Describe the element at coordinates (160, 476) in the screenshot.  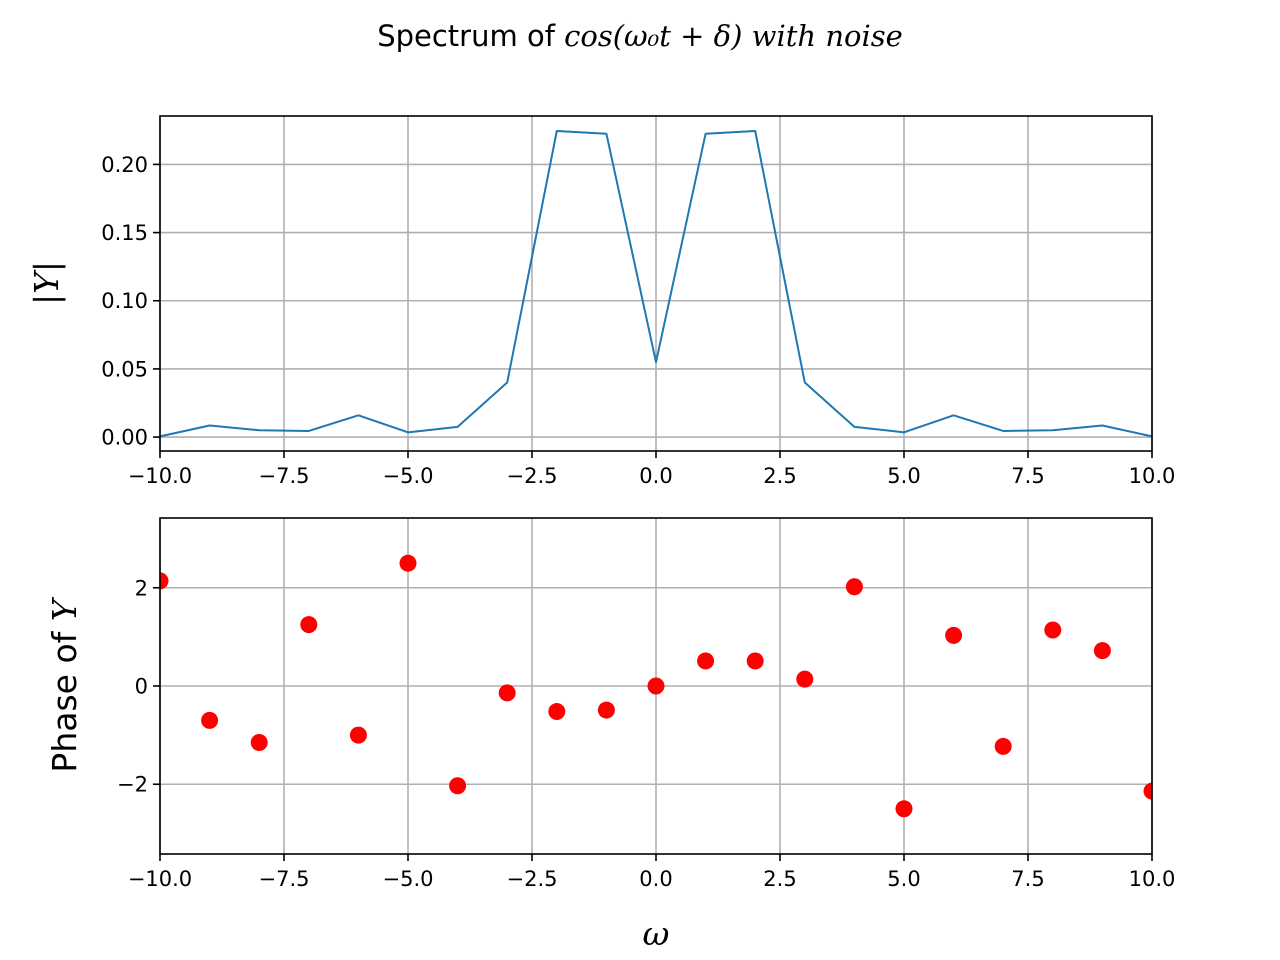
I see `magnitude-x-tick-label: −10.0` at that location.